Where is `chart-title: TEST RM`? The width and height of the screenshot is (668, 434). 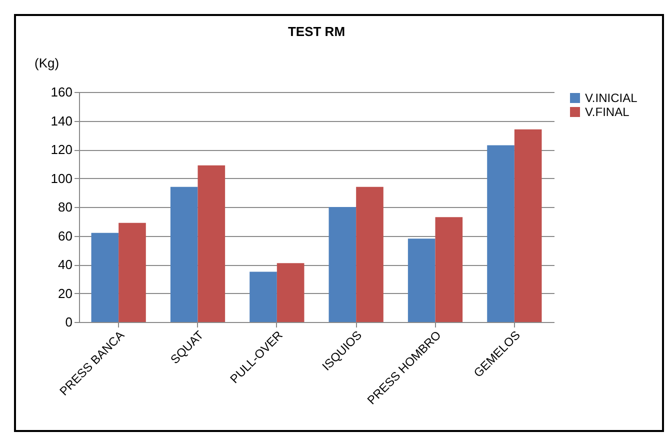 chart-title: TEST RM is located at coordinates (317, 31).